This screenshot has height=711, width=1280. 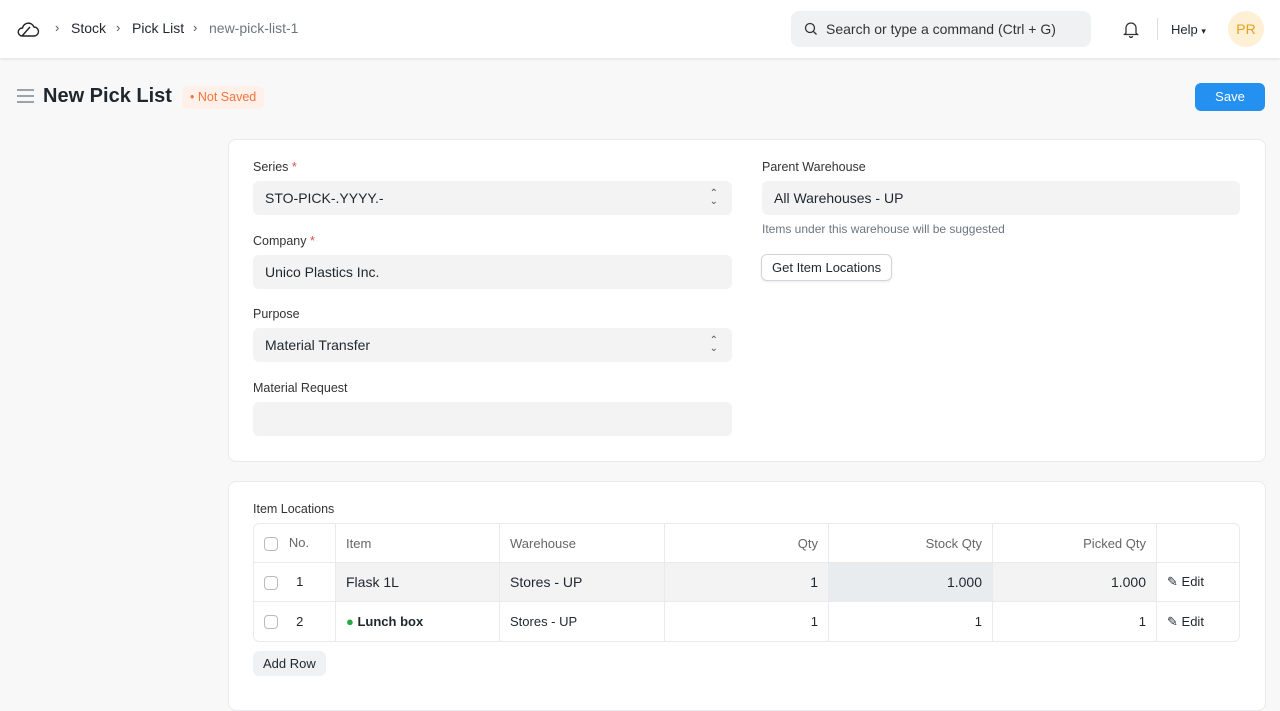 What do you see at coordinates (1157, 29) in the screenshot?
I see `divider` at bounding box center [1157, 29].